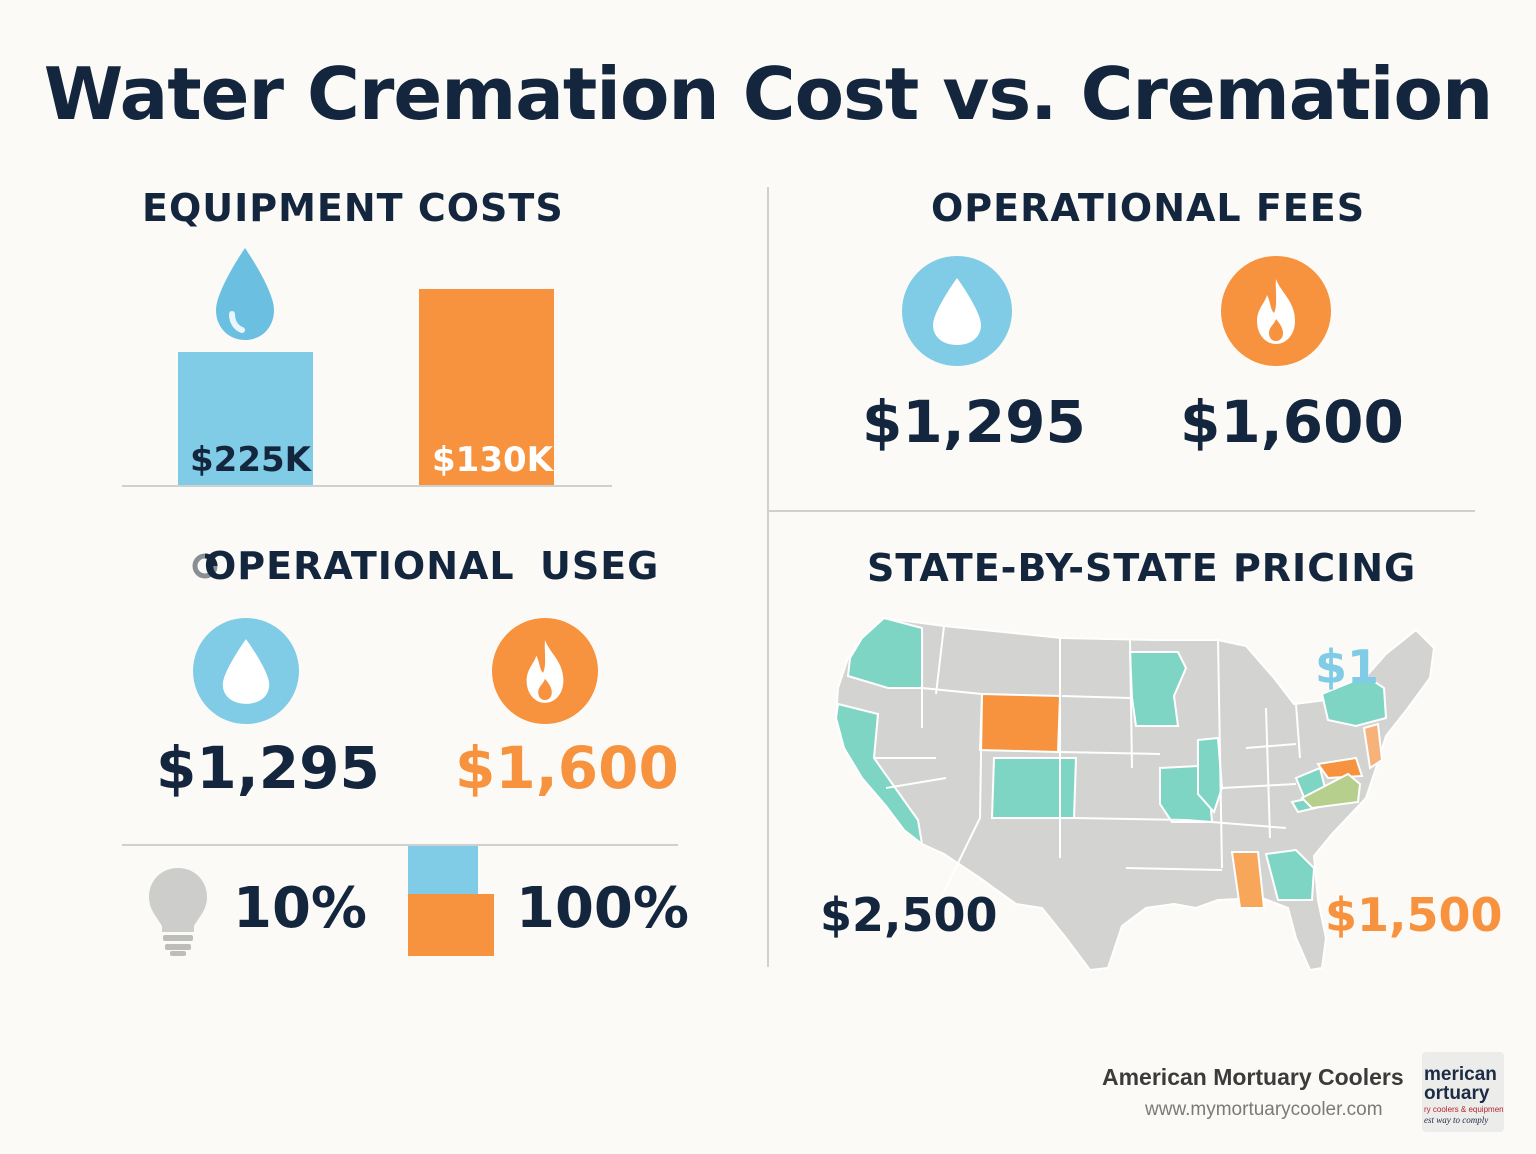  What do you see at coordinates (1347, 667) in the screenshot?
I see `state-price-top: $1` at bounding box center [1347, 667].